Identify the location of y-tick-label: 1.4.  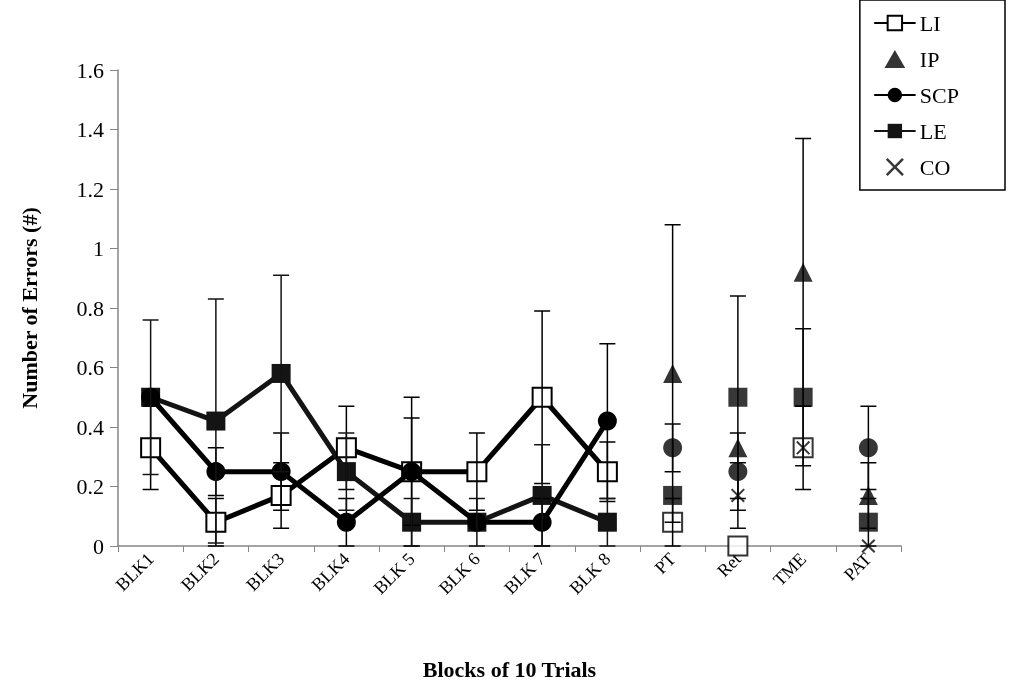
(90, 129).